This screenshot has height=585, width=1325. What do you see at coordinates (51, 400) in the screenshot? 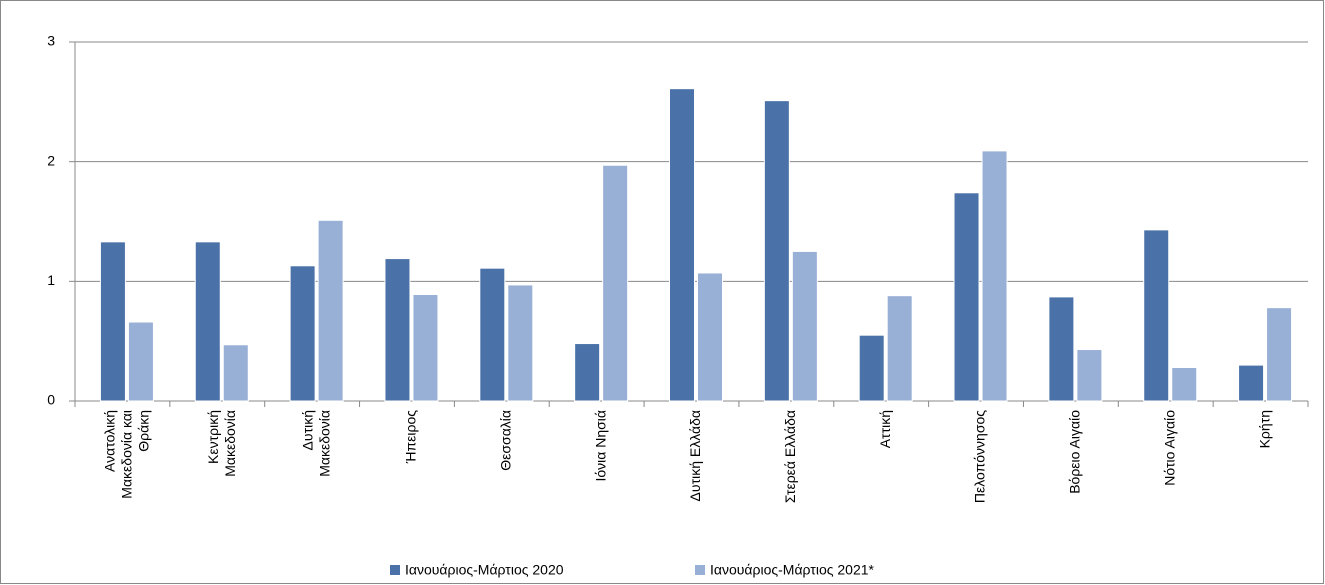
I see `y-tick-label: 0` at bounding box center [51, 400].